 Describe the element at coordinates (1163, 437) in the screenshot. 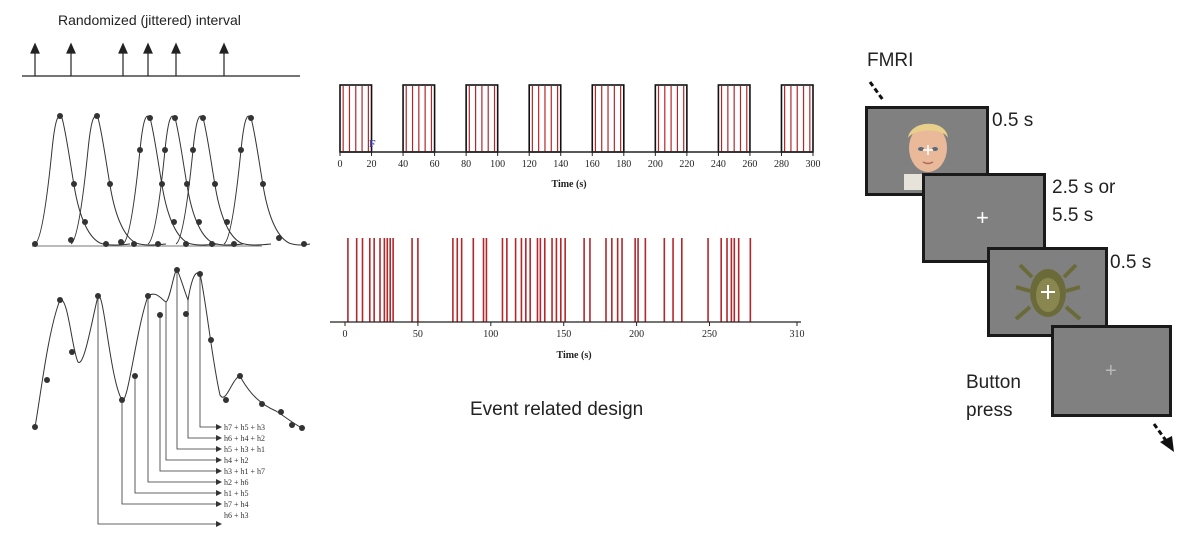

I see `timeline-end-arrow-icon` at that location.